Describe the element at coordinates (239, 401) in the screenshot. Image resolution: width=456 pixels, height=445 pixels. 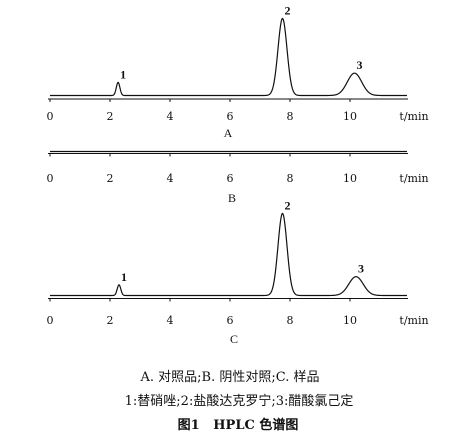
I see `caption-peak-legend: 1:替硝唑;2:盐酸达克罗宁;3:醋酸氯己定` at that location.